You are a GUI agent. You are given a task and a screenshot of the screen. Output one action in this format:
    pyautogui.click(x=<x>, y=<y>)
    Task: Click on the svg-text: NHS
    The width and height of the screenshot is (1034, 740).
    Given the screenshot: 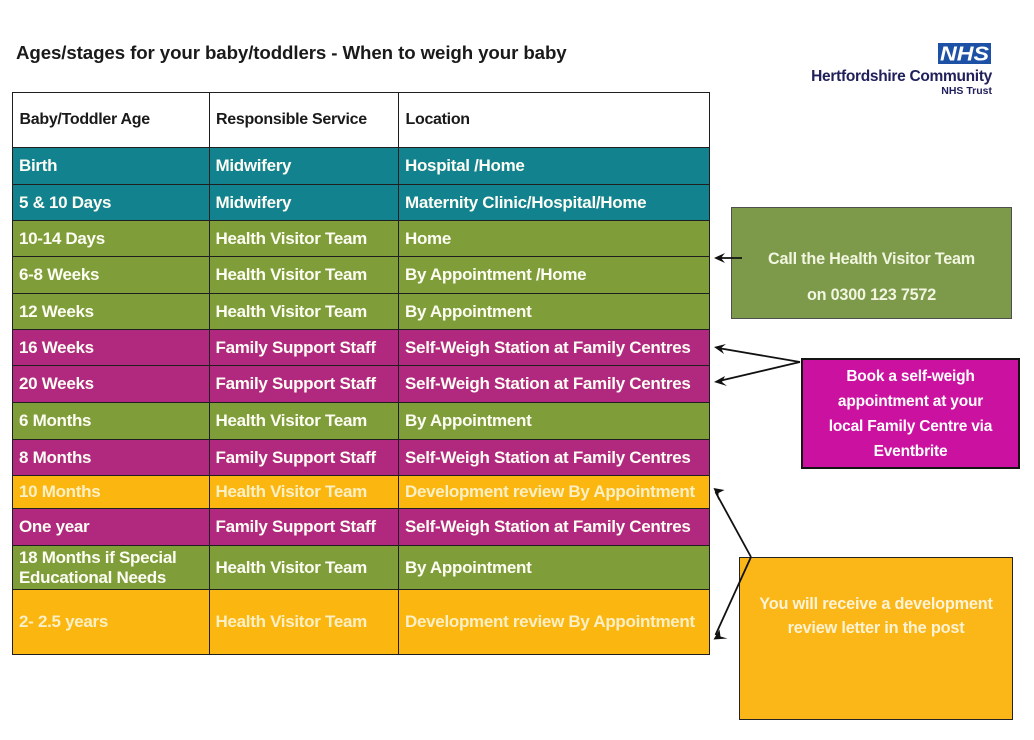 What is the action you would take?
    pyautogui.click(x=965, y=54)
    